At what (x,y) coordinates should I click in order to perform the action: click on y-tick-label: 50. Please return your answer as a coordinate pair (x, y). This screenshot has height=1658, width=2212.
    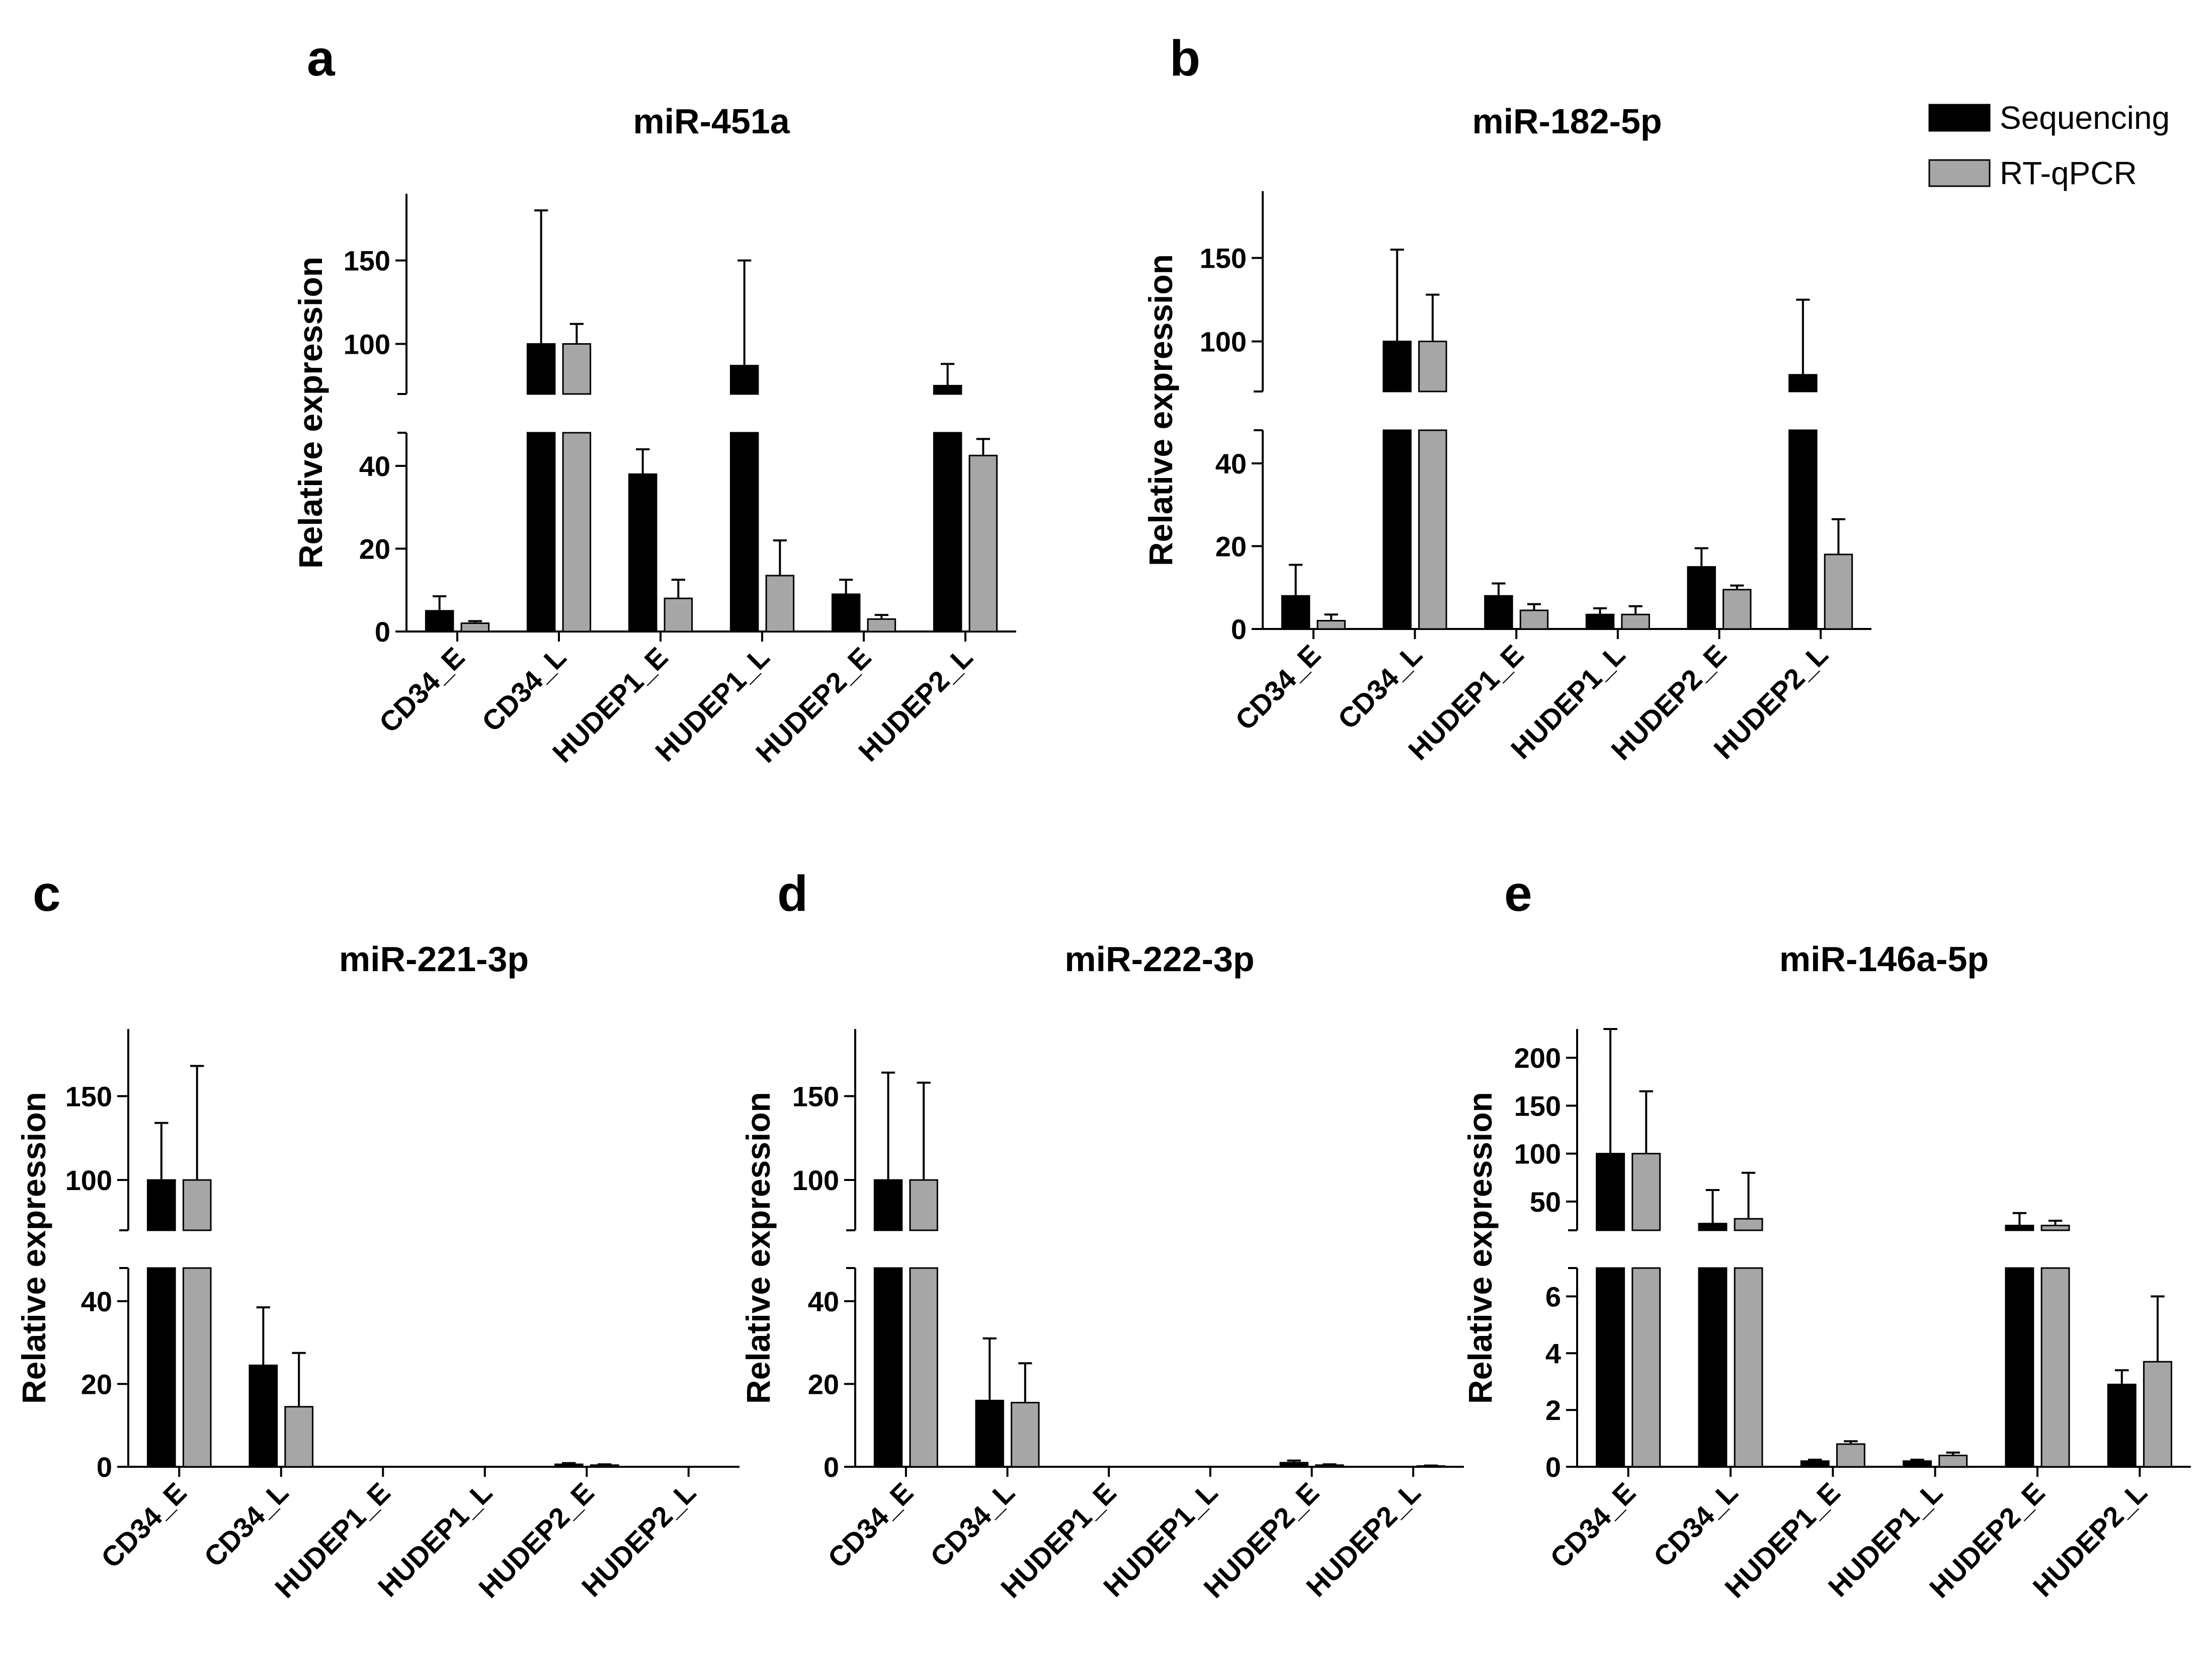
    Looking at the image, I should click on (1545, 1202).